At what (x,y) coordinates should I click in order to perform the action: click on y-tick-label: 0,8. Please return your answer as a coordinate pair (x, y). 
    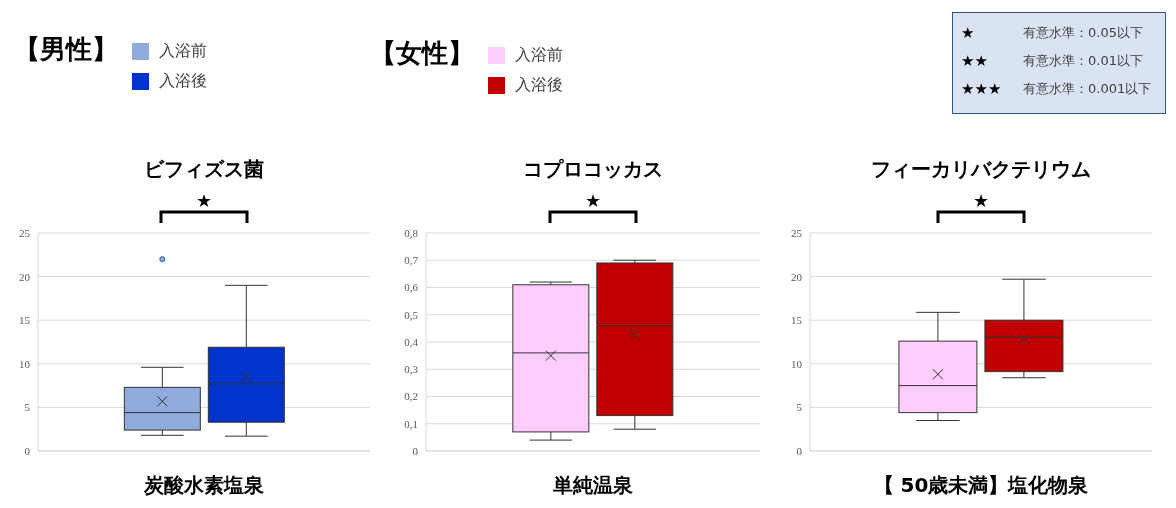
    Looking at the image, I should click on (411, 232).